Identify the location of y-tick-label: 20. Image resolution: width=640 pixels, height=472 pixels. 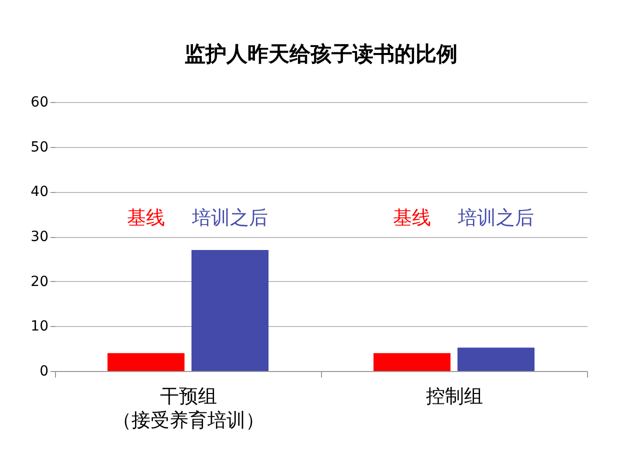
(39, 282).